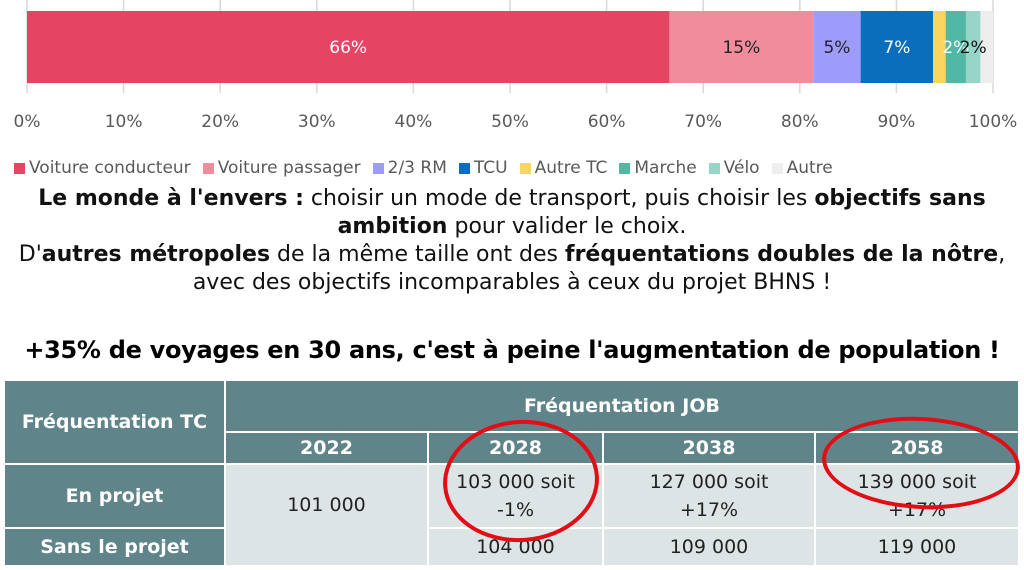  Describe the element at coordinates (709, 496) in the screenshot. I see `cell-en-projet-2038: 127 000 soit +17%` at that location.